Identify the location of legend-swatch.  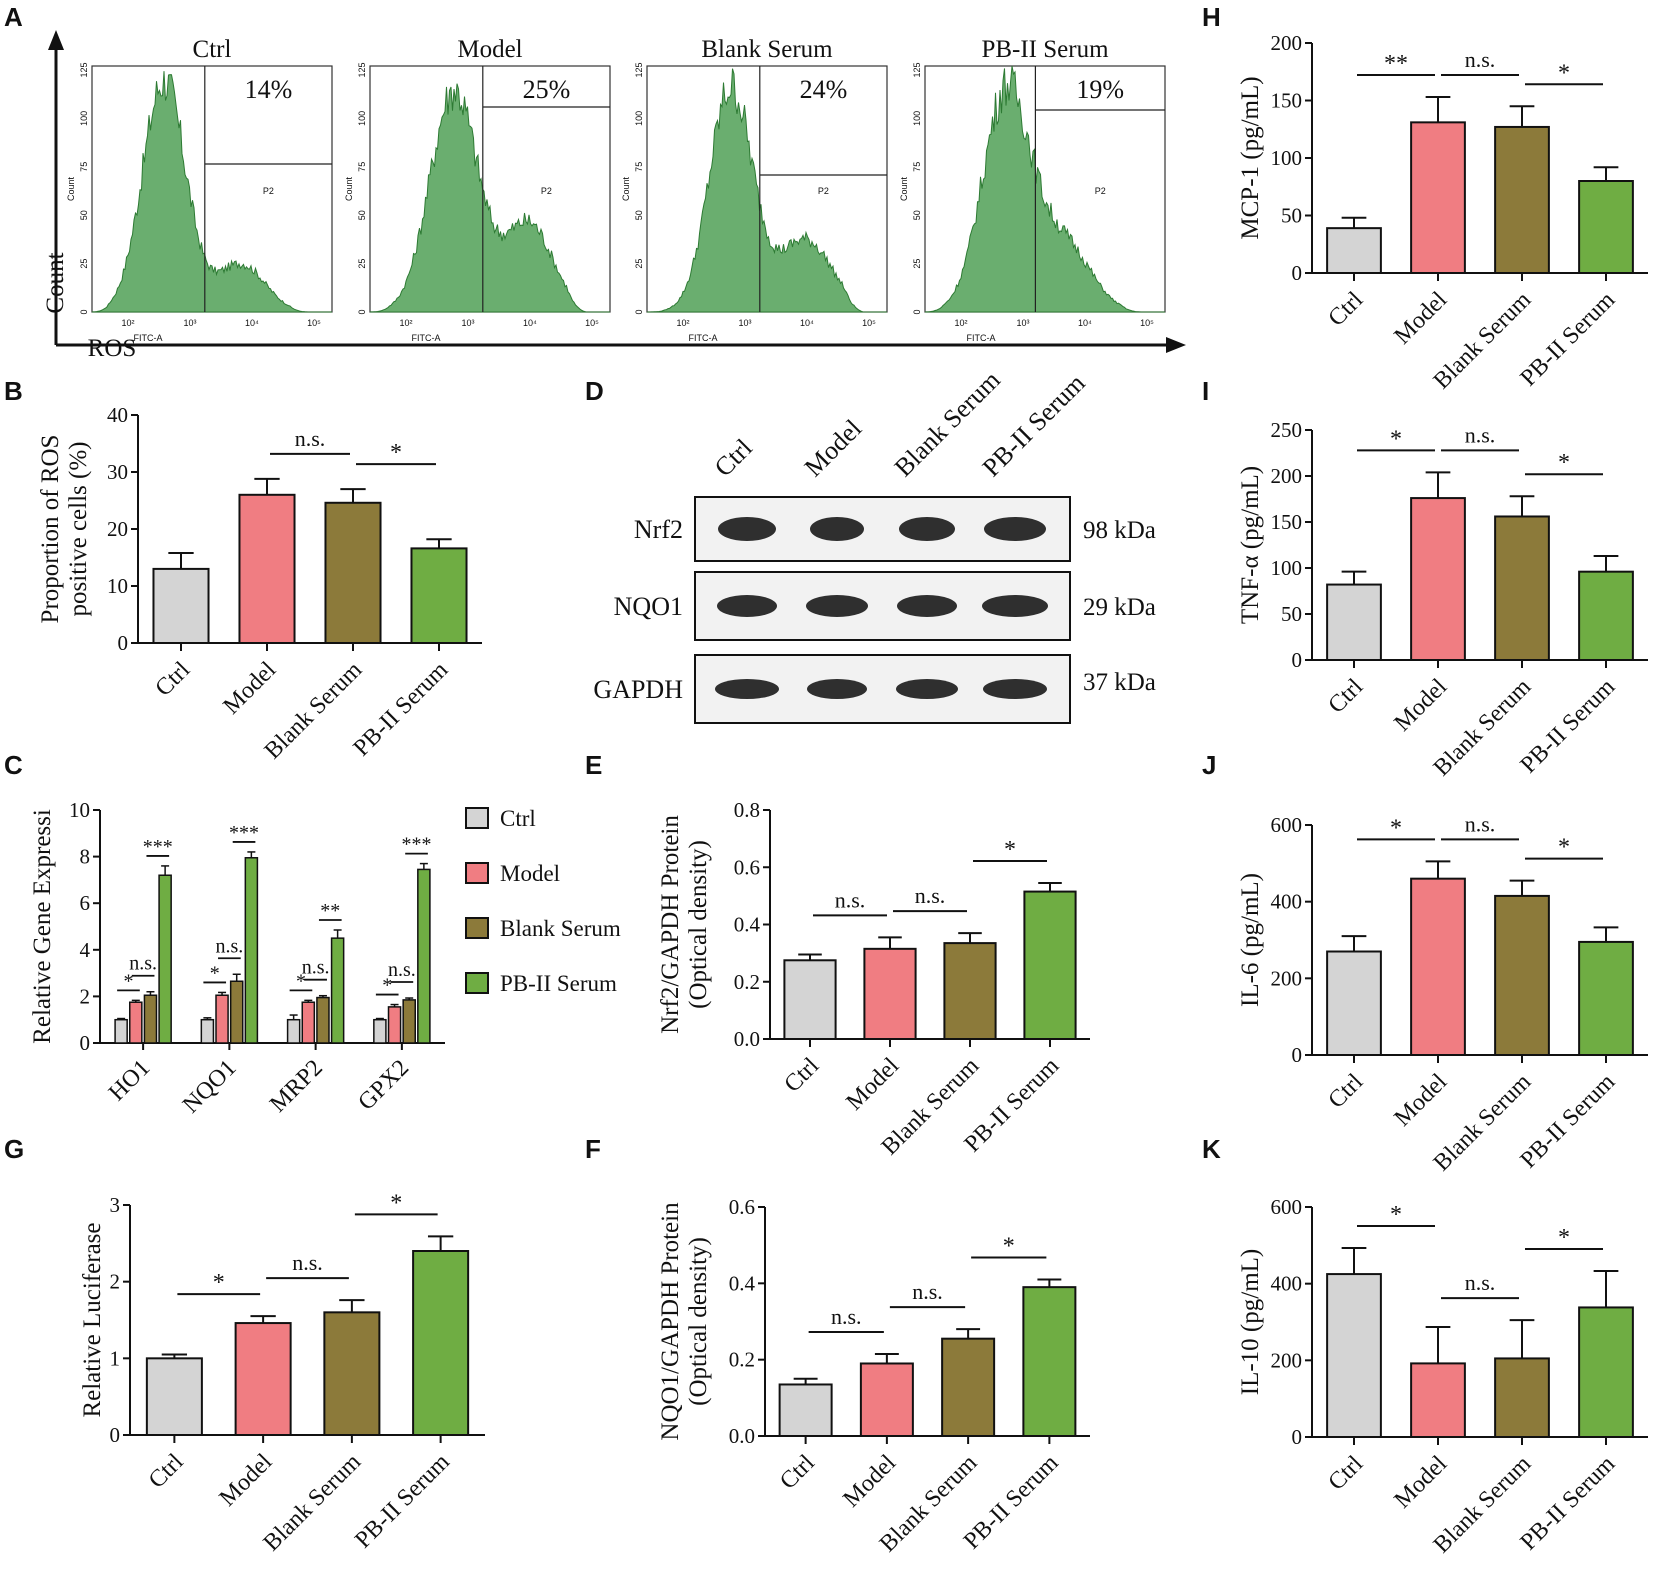
(477, 873).